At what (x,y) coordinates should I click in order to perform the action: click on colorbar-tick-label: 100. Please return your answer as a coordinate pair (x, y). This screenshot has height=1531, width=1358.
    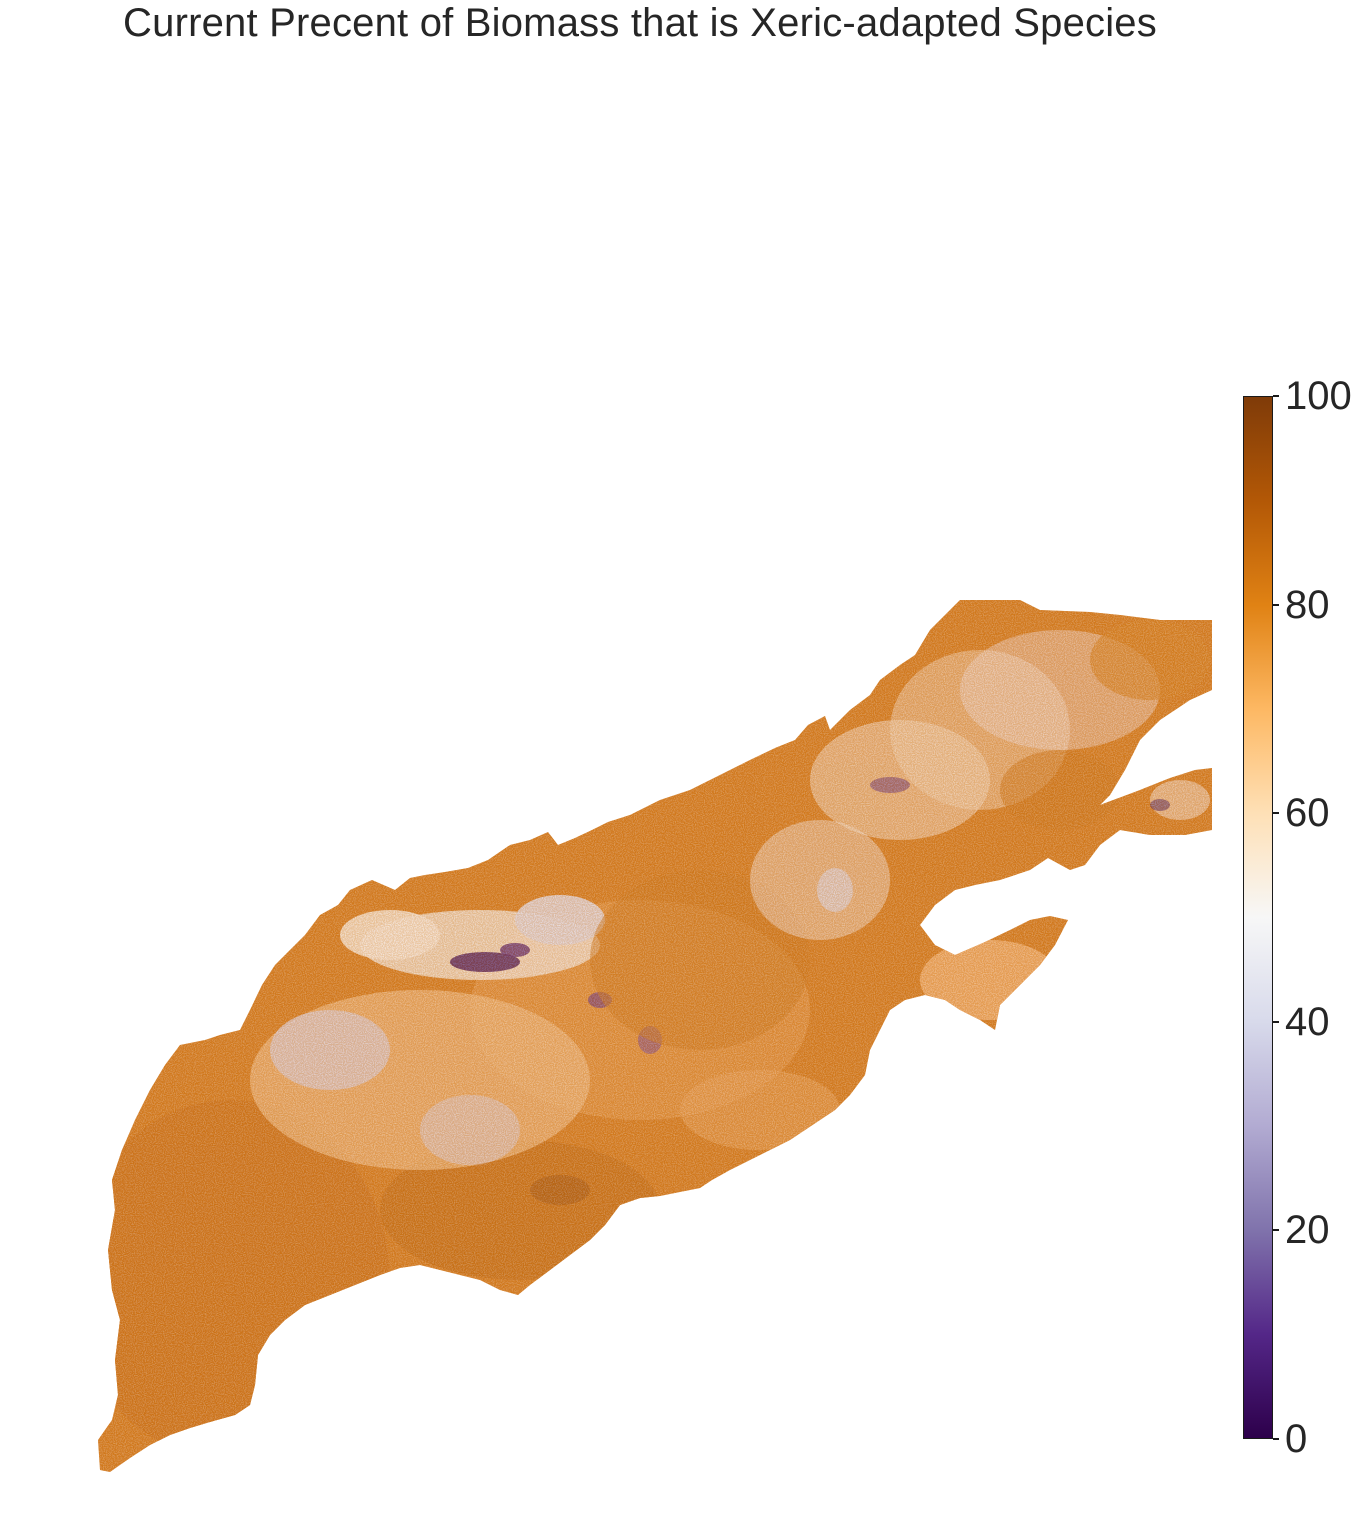
    Looking at the image, I should click on (1318, 396).